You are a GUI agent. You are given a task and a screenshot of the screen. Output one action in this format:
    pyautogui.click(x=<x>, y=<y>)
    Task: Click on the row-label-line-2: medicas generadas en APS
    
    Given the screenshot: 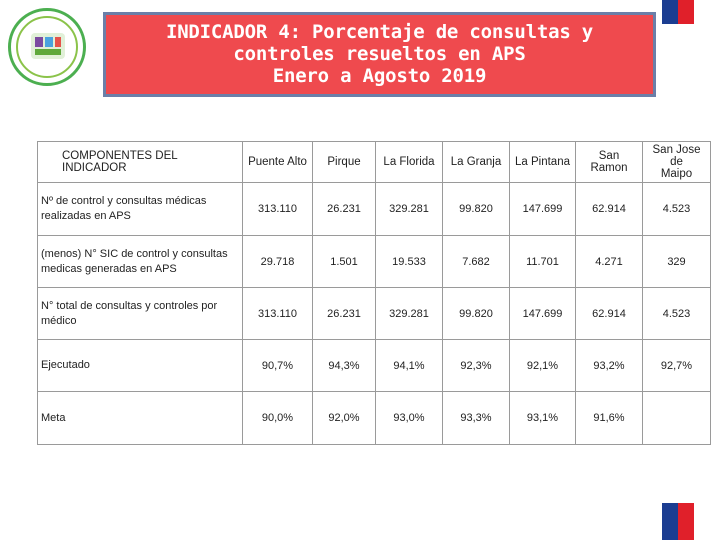 What is the action you would take?
    pyautogui.click(x=109, y=268)
    